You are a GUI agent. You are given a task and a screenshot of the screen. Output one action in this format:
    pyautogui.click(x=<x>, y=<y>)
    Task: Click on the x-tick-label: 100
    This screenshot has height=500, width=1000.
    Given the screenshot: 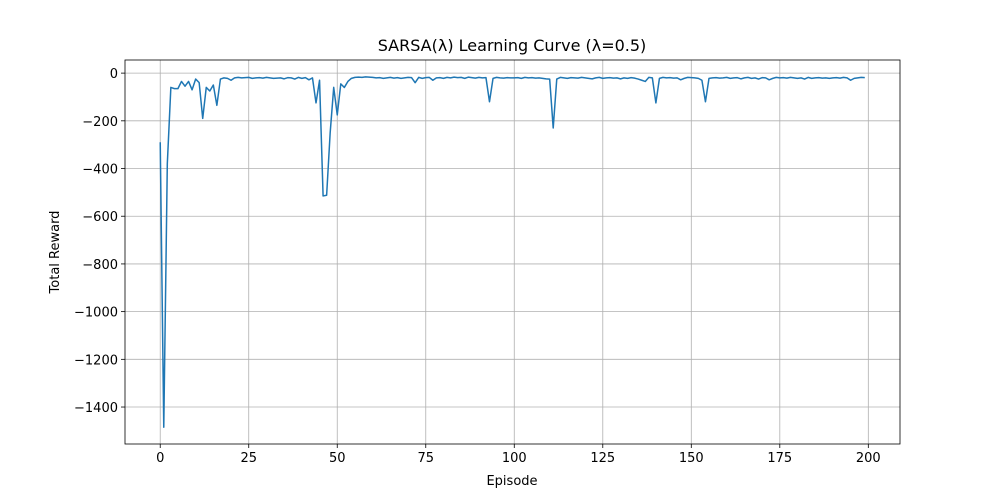 What is the action you would take?
    pyautogui.click(x=514, y=458)
    